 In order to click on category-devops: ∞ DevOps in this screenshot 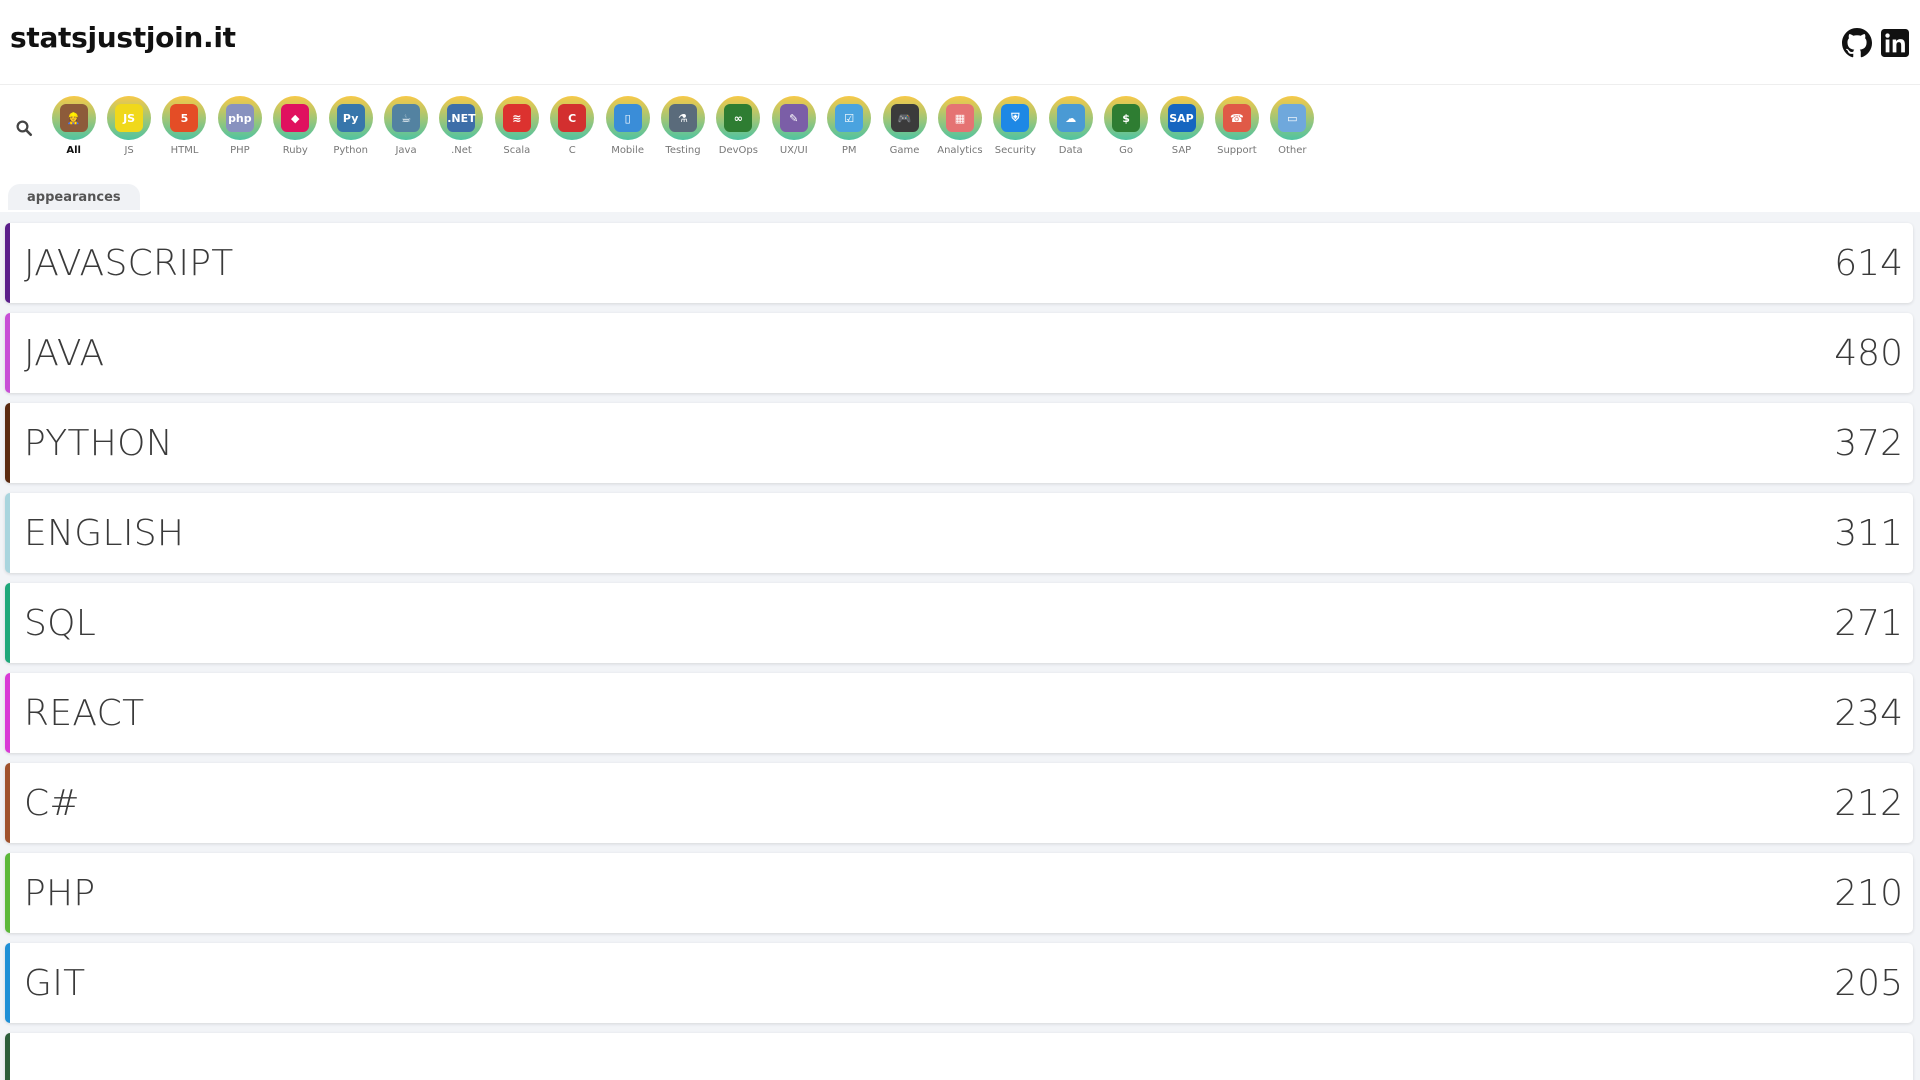, I will do `click(738, 126)`.